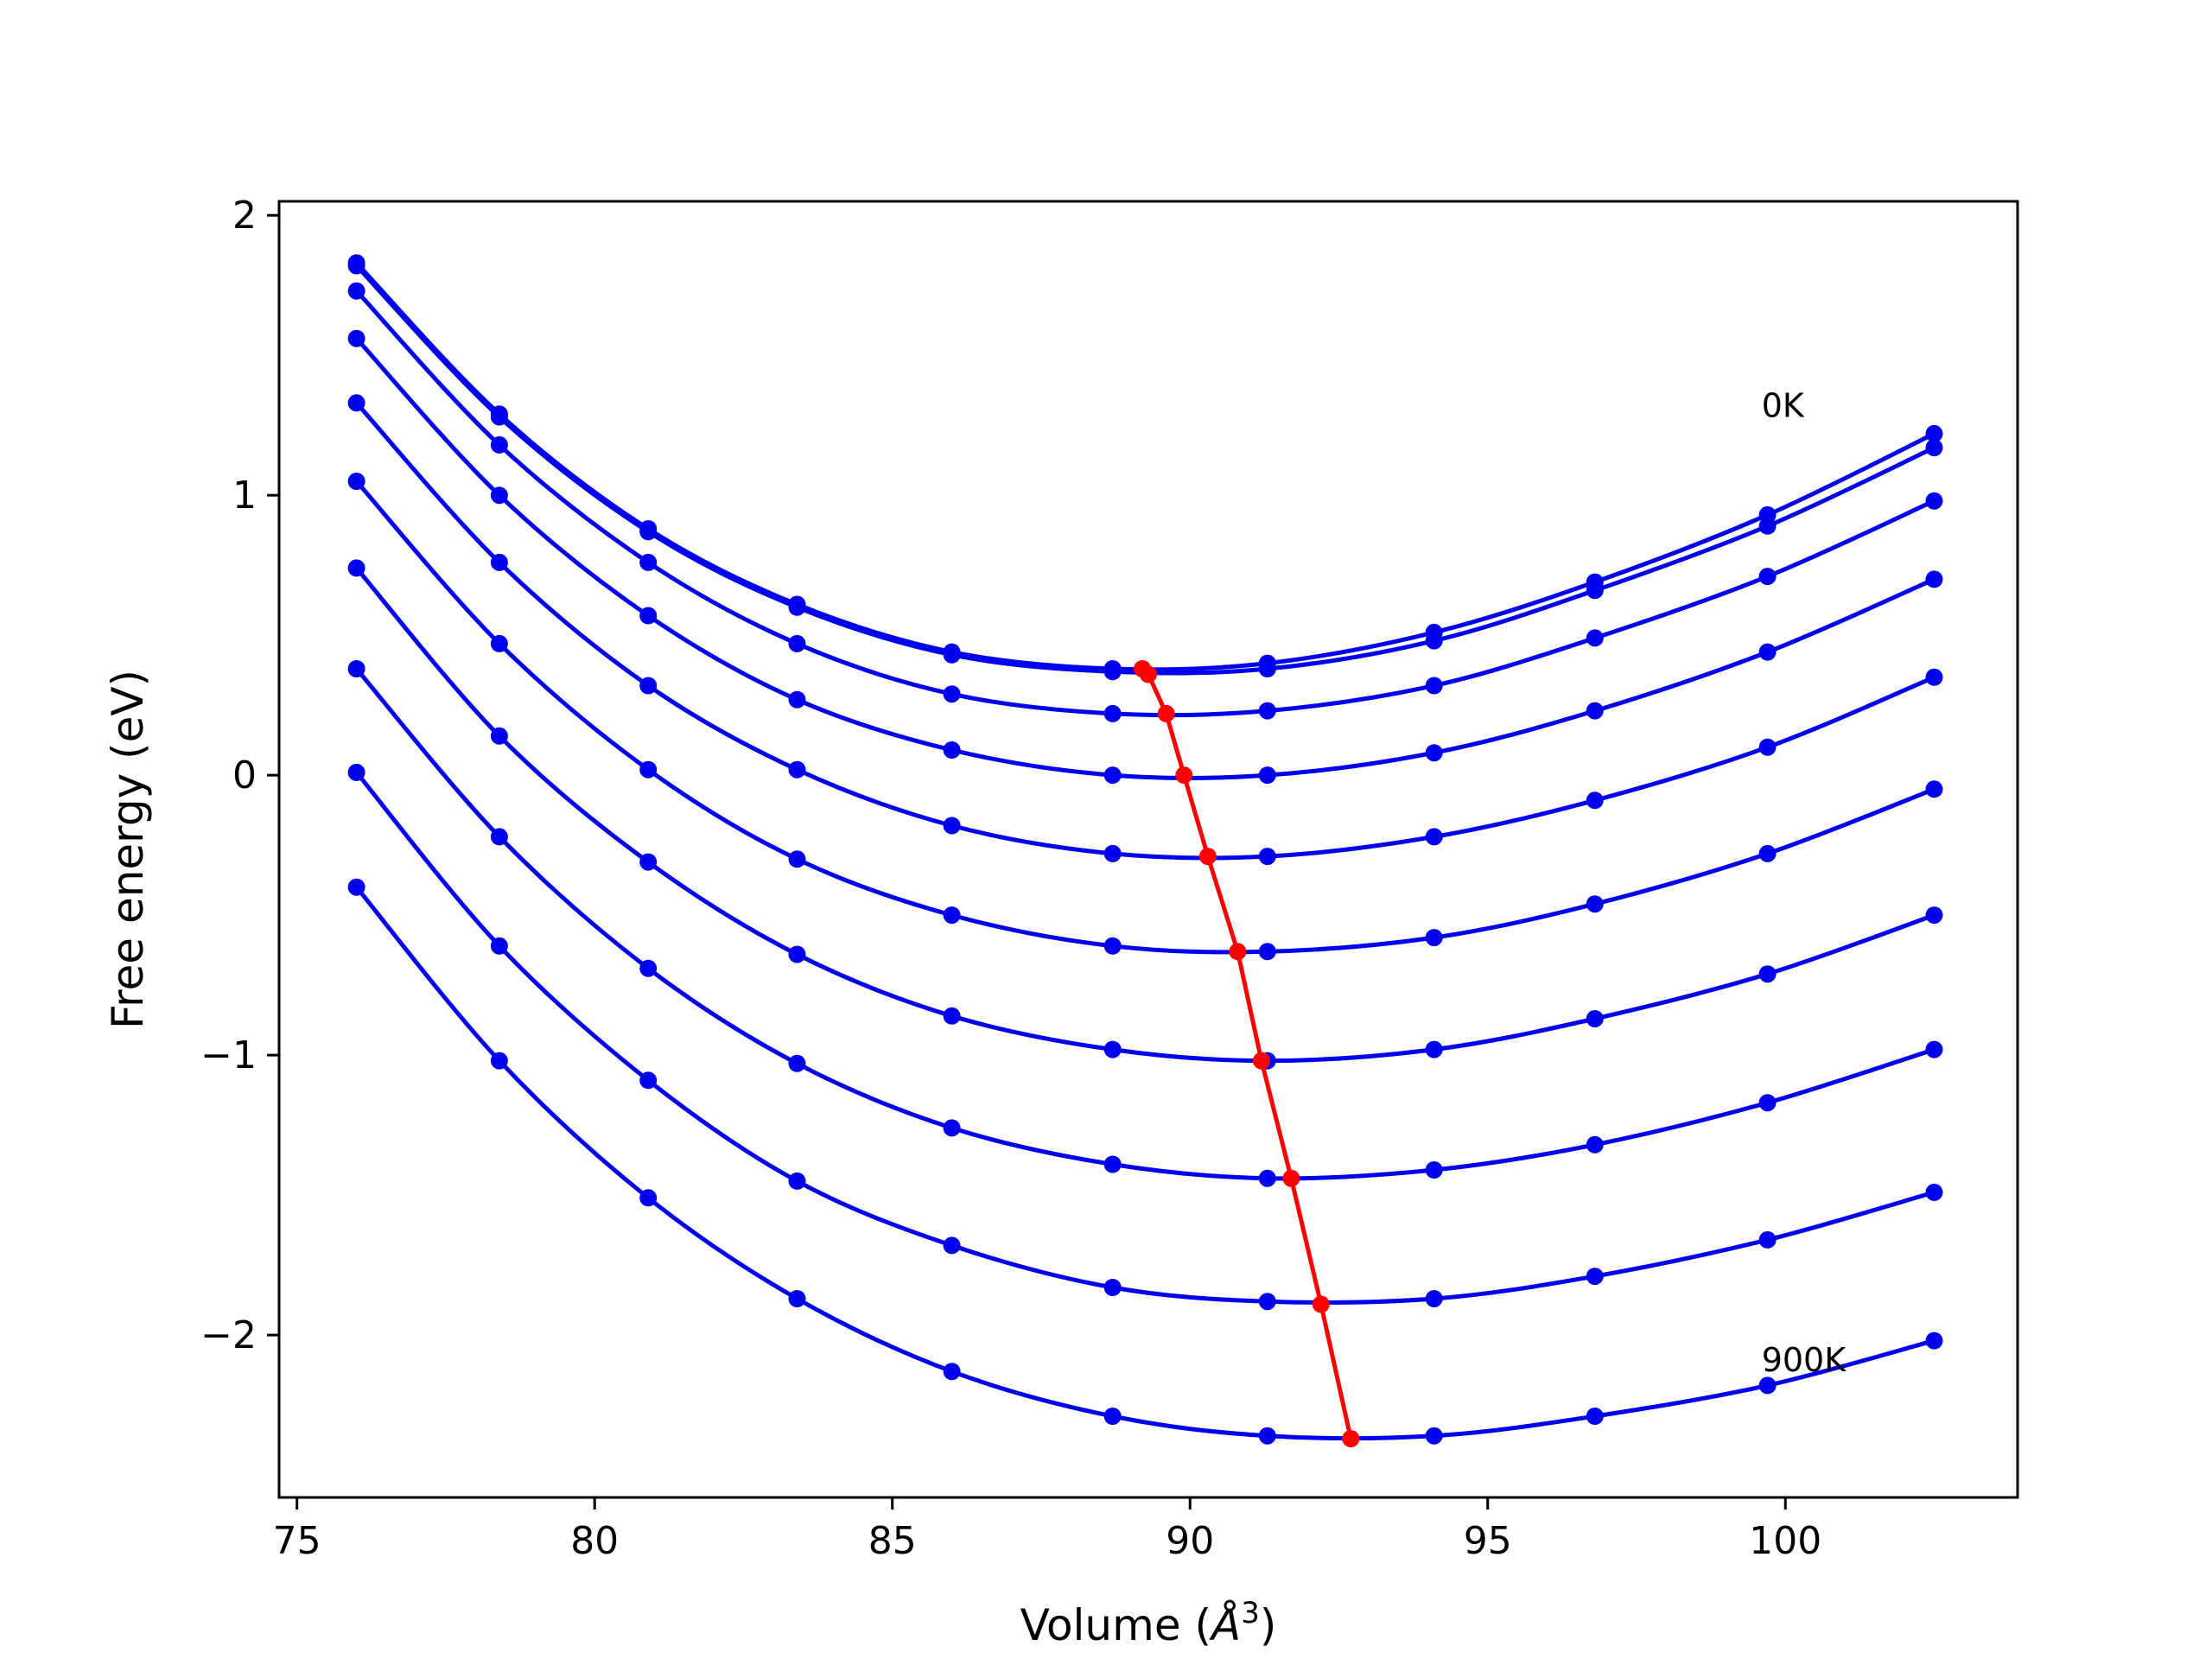 This screenshot has height=1659, width=2212. What do you see at coordinates (892, 1541) in the screenshot?
I see `x-tick-label: 85` at bounding box center [892, 1541].